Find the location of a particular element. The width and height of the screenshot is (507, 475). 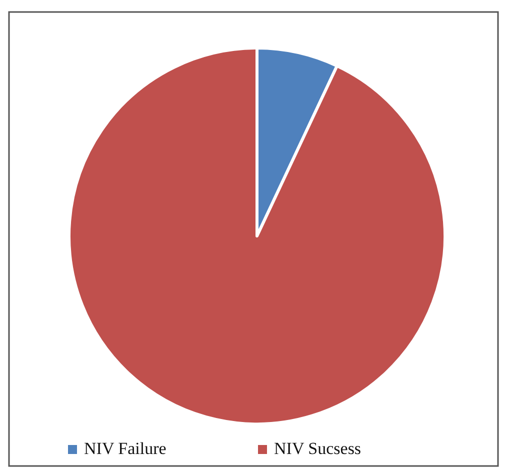

legend-label: NIV Failure is located at coordinates (125, 448).